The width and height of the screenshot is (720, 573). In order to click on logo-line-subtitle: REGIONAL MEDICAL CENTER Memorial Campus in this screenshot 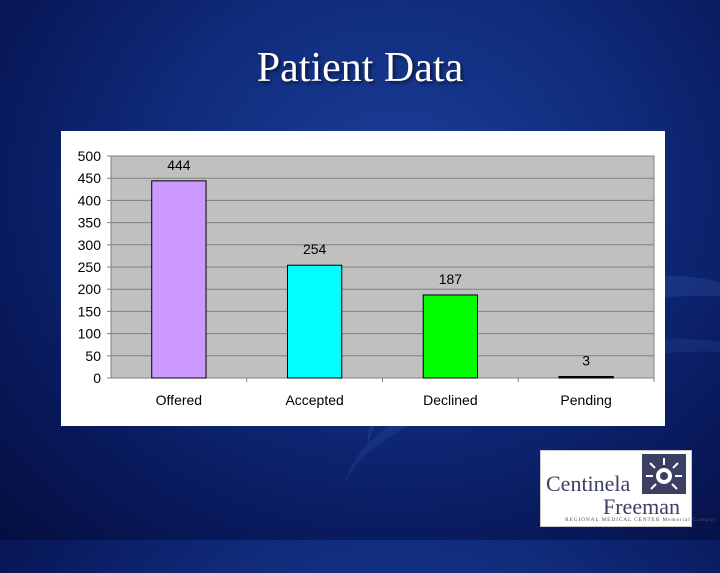, I will do `click(640, 520)`.